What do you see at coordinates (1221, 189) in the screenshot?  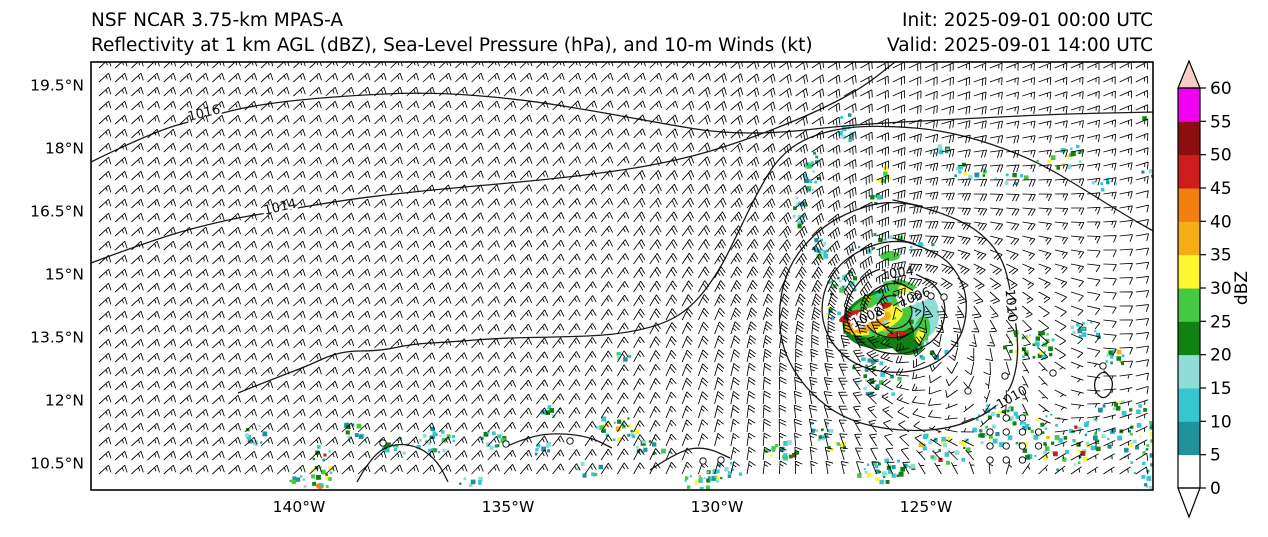 I see `colorbar-tick-label: 45` at bounding box center [1221, 189].